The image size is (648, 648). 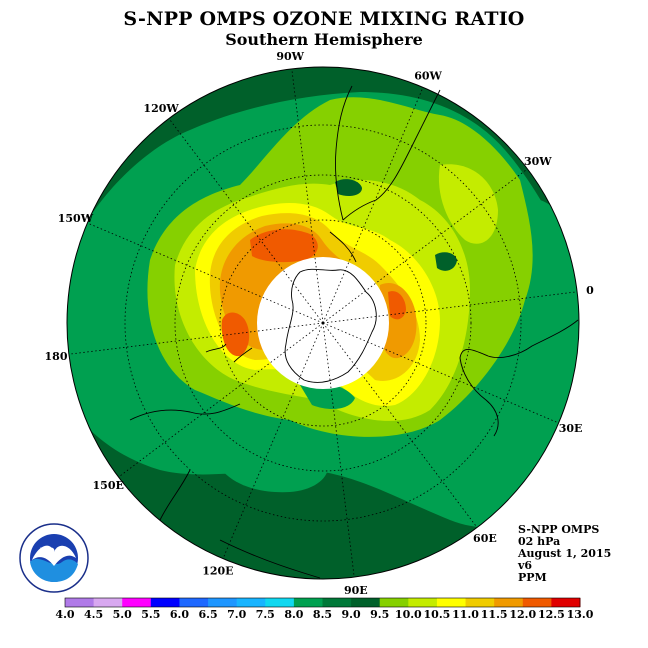 What do you see at coordinates (494, 614) in the screenshot?
I see `colorbar-tick-label: 11.5` at bounding box center [494, 614].